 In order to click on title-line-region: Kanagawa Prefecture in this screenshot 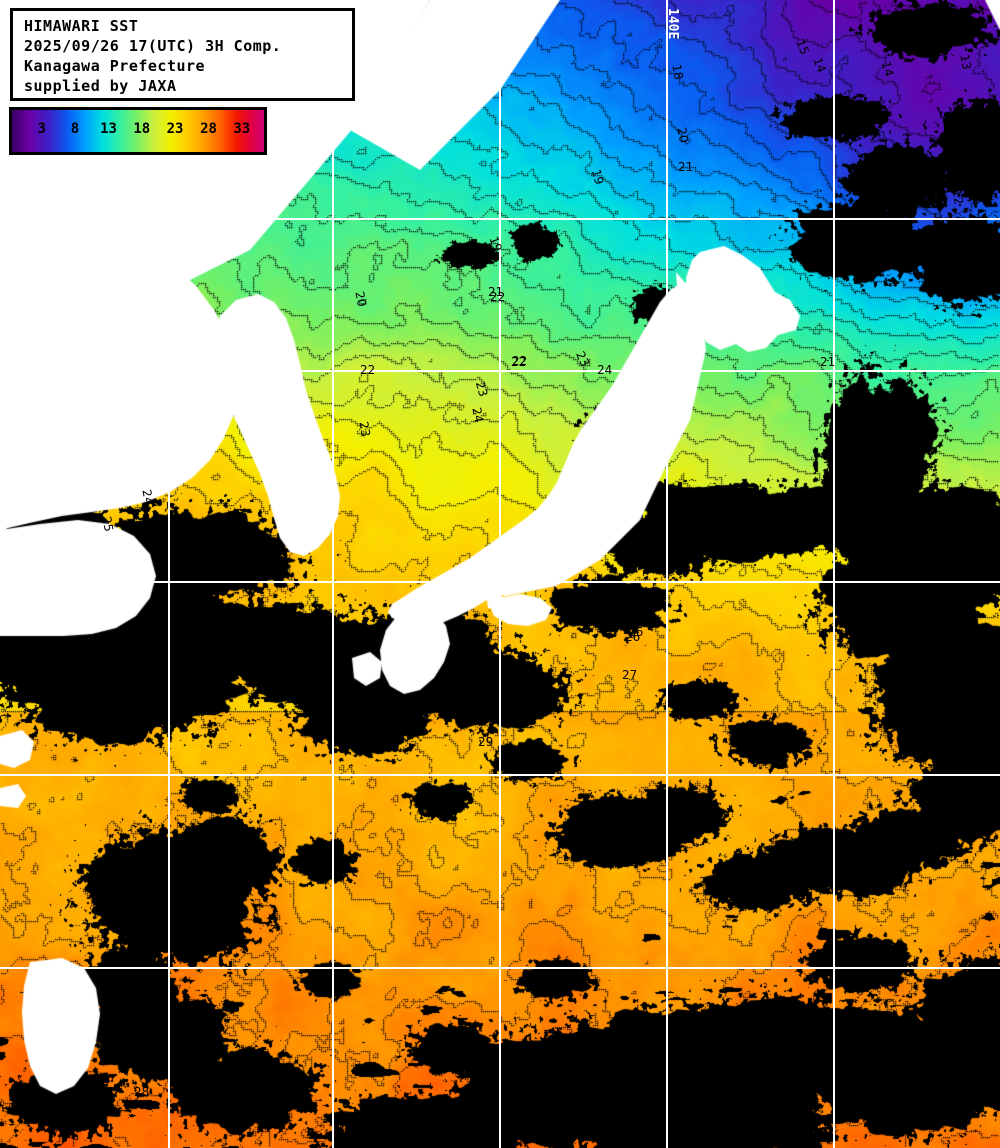, I will do `click(115, 66)`.